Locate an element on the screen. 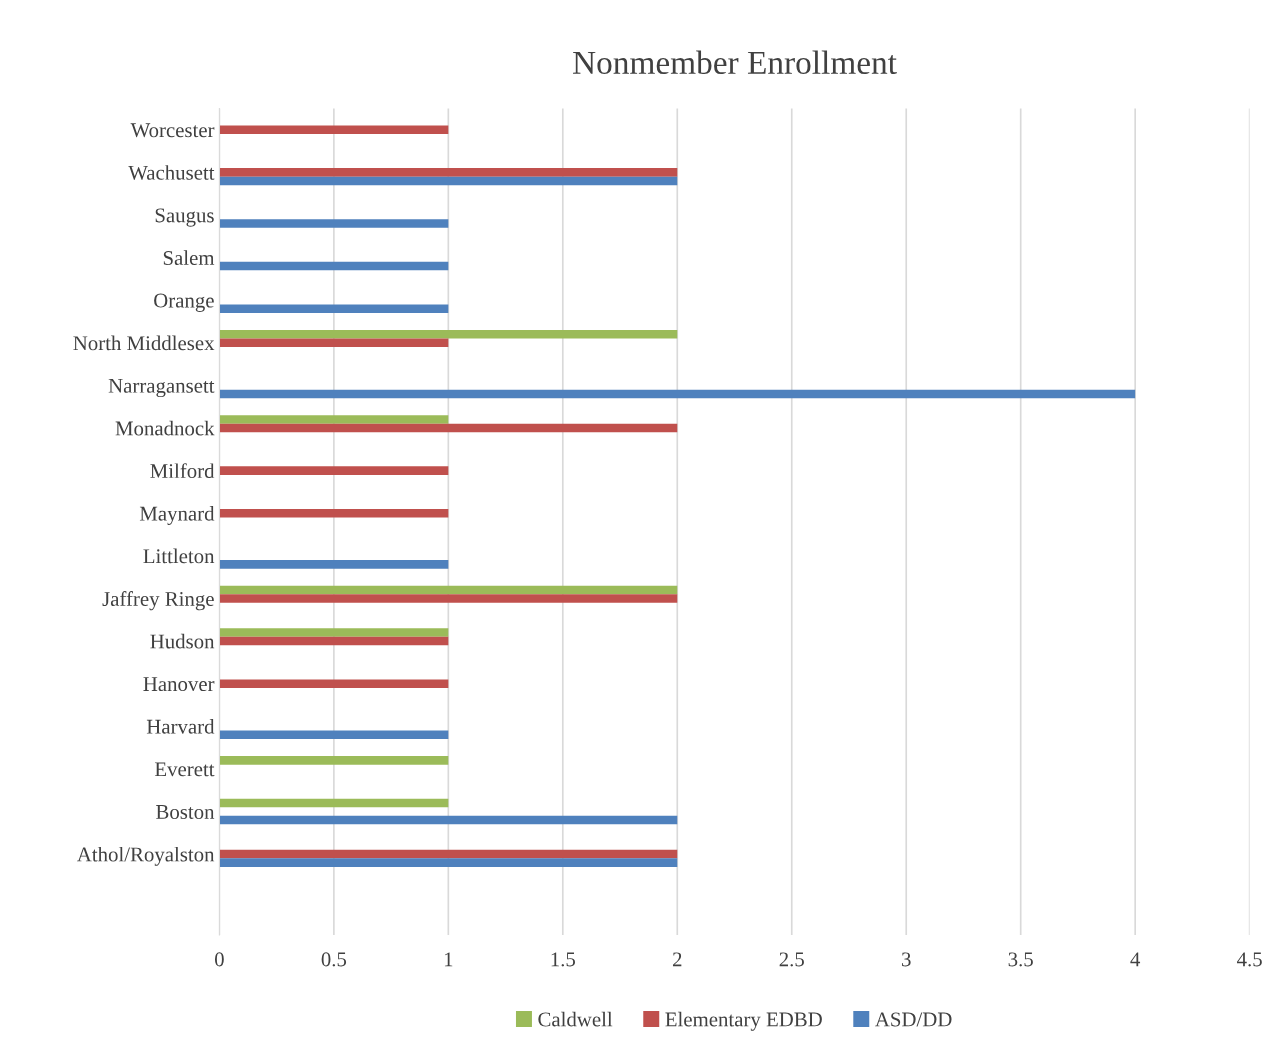 The image size is (1283, 1053). y-tick-label: Orange is located at coordinates (184, 302).